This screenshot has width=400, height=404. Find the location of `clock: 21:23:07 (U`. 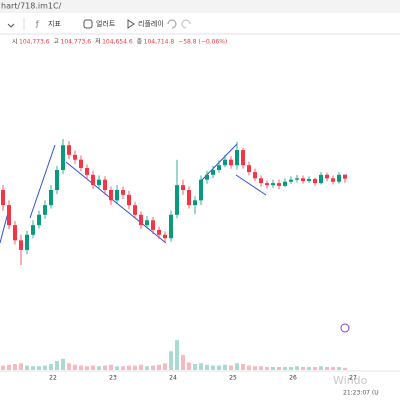

clock: 21:23:07 (U is located at coordinates (361, 393).